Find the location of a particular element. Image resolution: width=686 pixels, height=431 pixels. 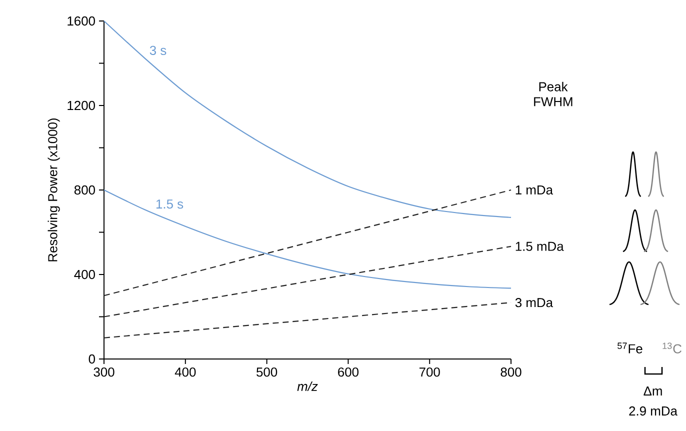

x-axis-title: m/z is located at coordinates (307, 387).